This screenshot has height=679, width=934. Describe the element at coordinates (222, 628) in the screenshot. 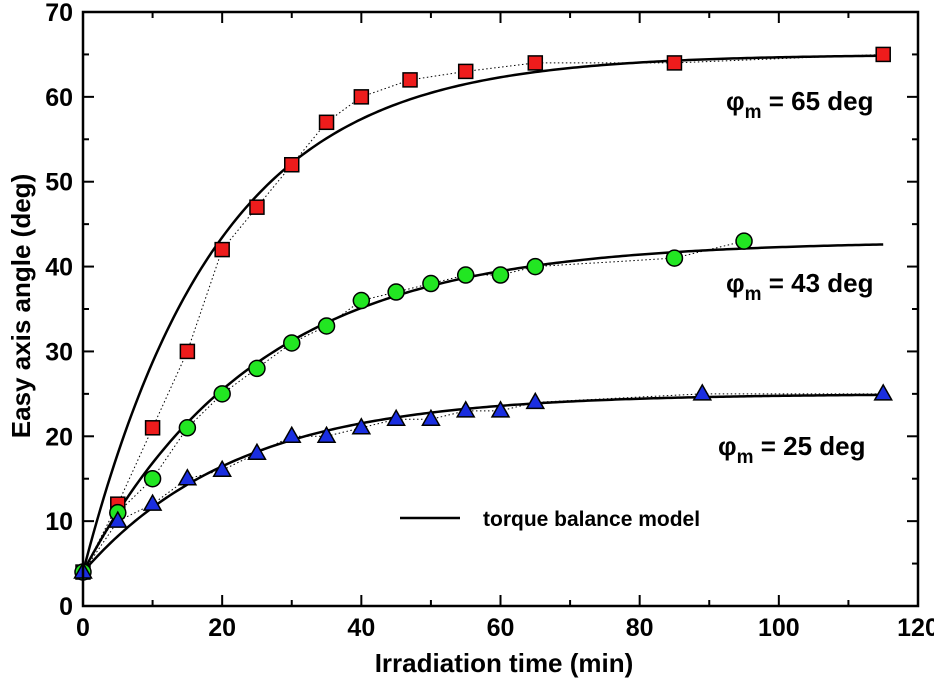

I see `x-tick-label: 20` at that location.